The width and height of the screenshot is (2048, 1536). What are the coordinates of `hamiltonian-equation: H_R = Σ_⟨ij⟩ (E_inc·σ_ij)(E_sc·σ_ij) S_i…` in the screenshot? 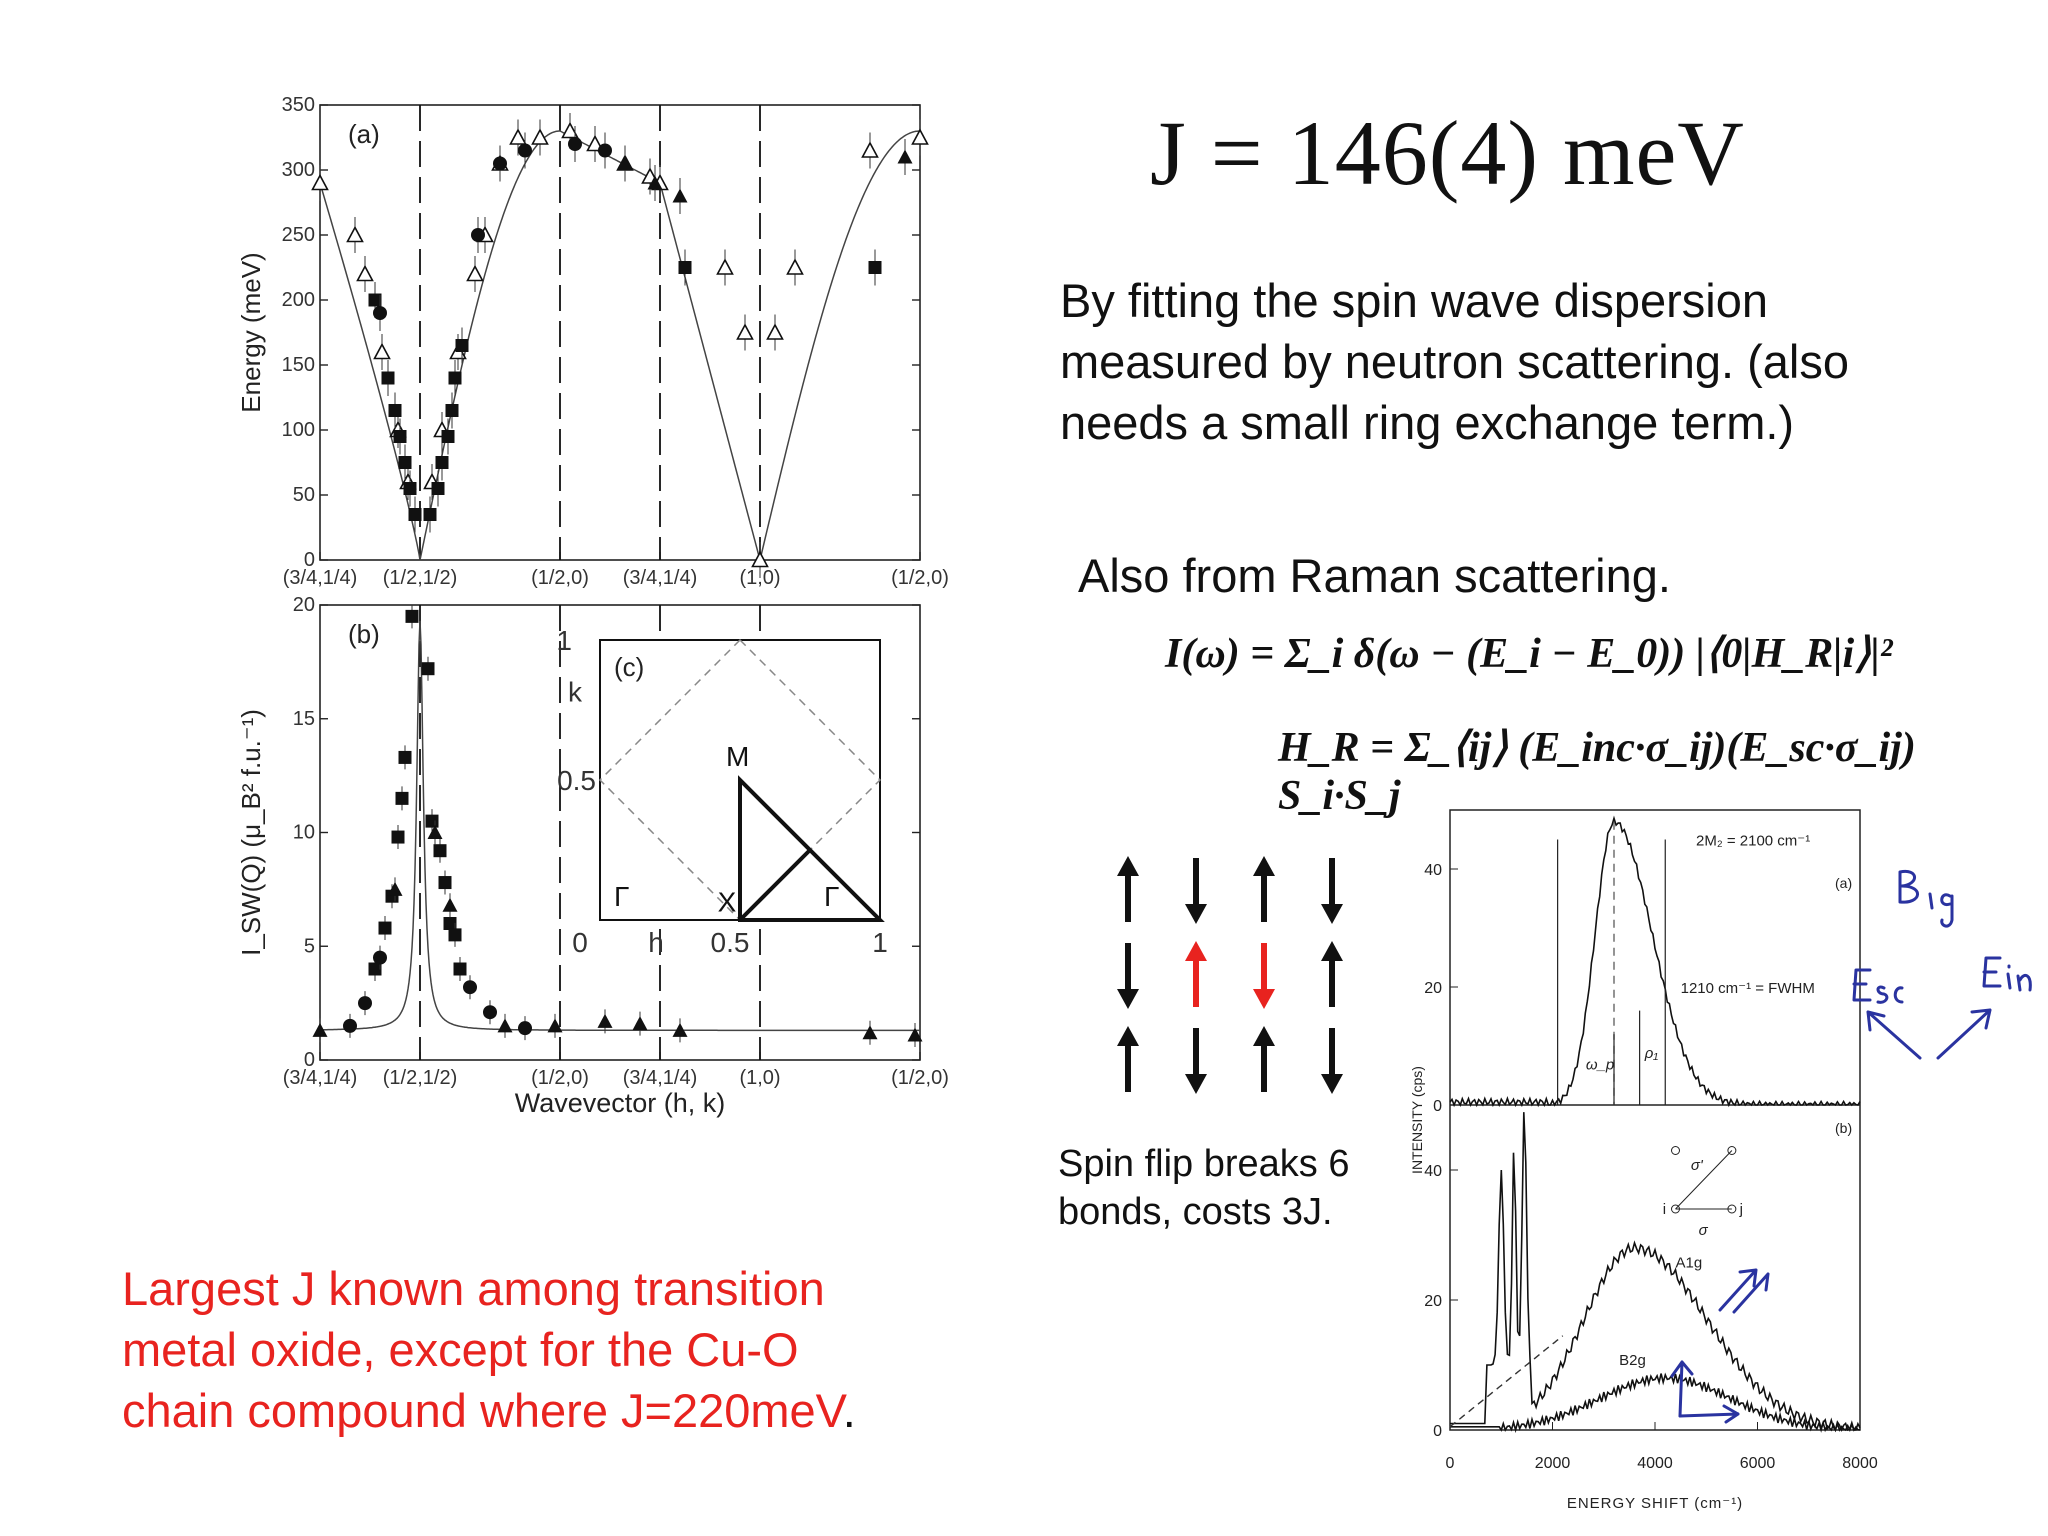 It's located at (1663, 771).